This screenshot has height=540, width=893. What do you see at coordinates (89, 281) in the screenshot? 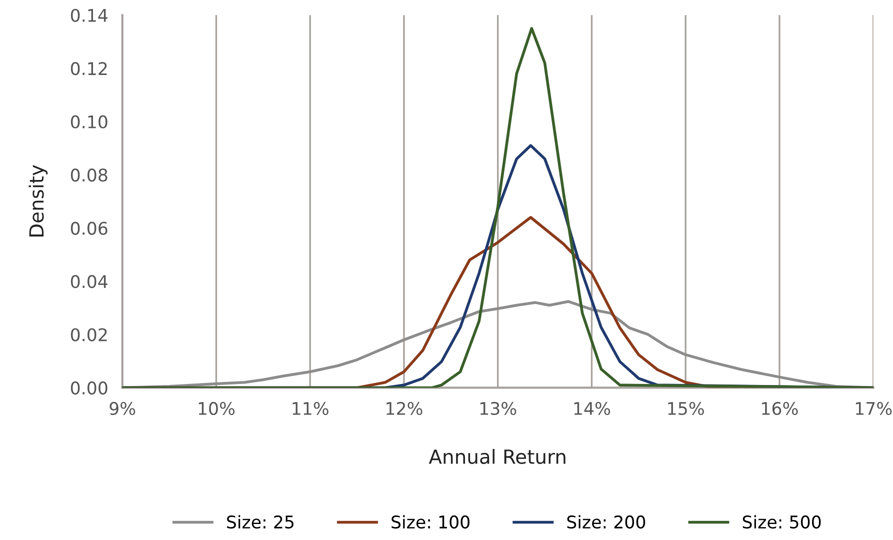
I see `y-tick-label: 0.04` at bounding box center [89, 281].